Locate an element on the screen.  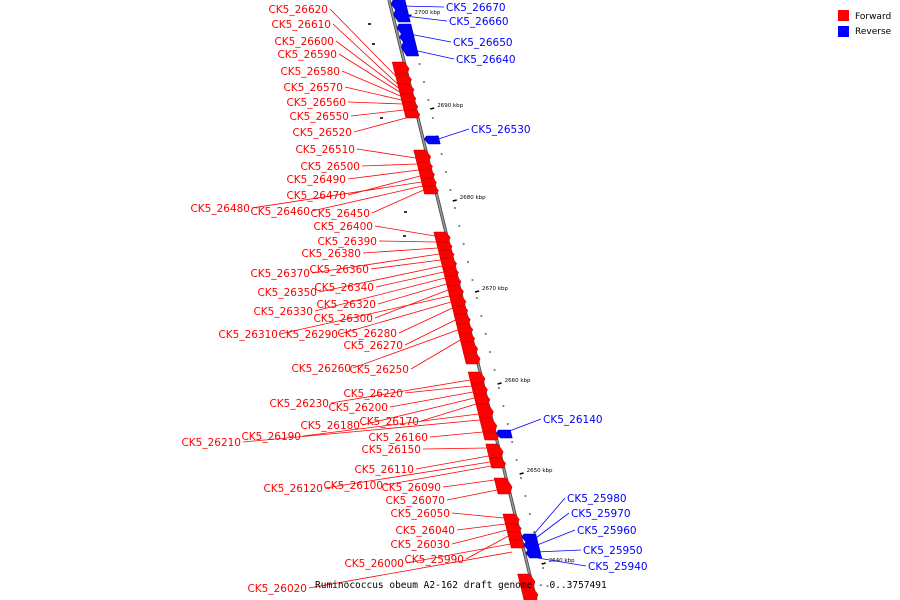
forward-gene-label: CK5_26450 is located at coordinates (340, 214).